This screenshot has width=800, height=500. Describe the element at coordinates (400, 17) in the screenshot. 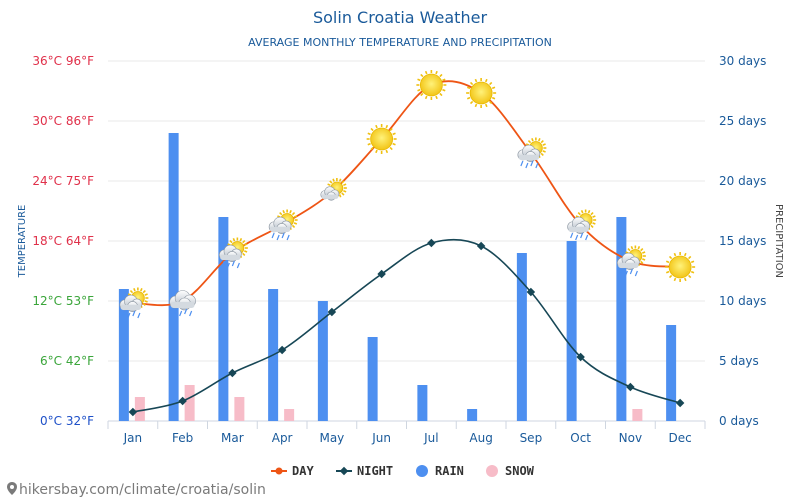

I see `chart-title: Solin Croatia Weather` at that location.